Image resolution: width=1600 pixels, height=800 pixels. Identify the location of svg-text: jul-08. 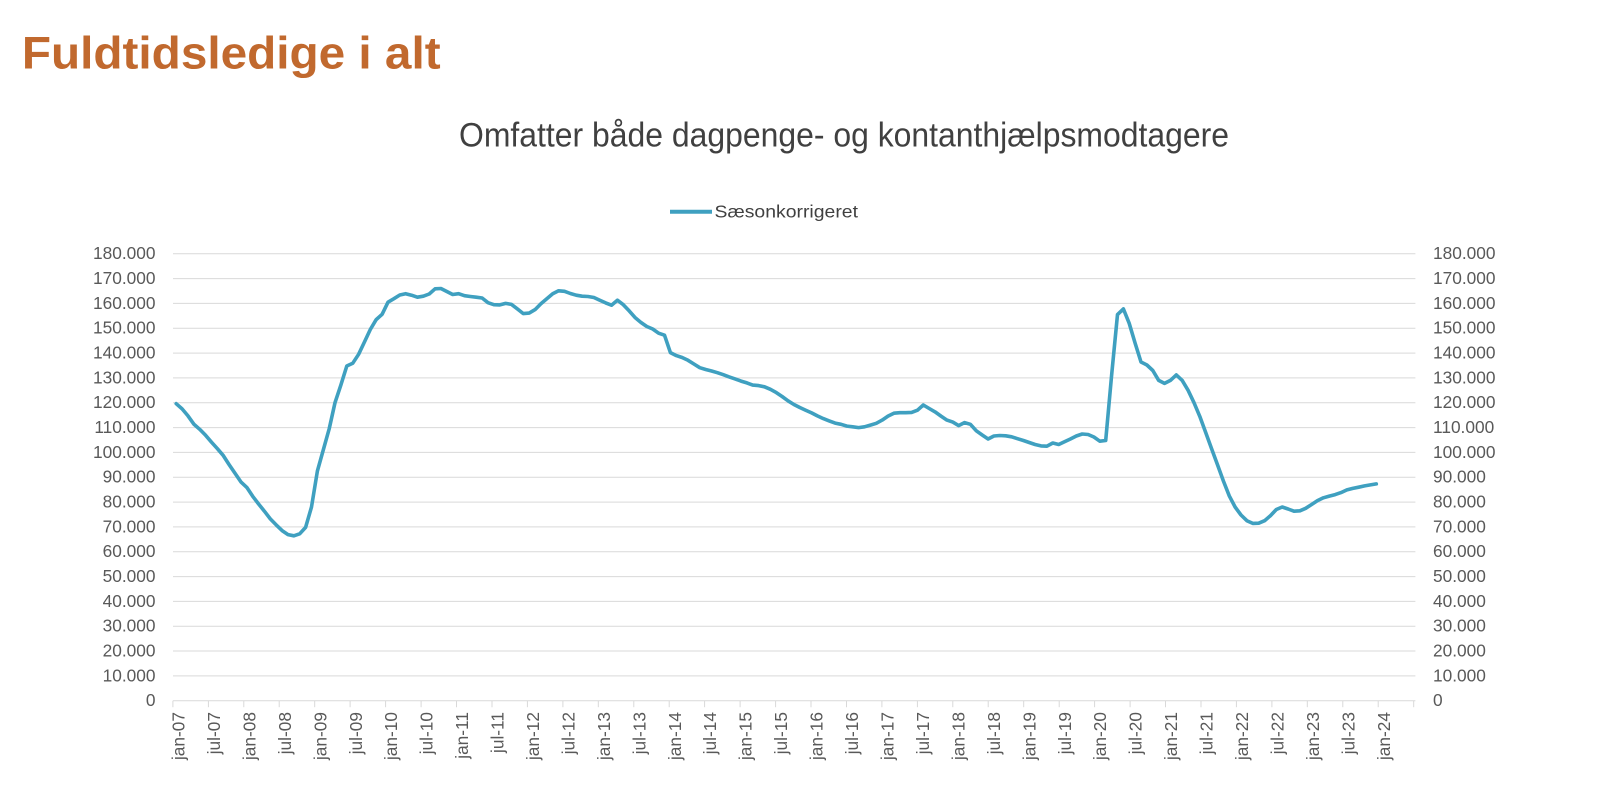
(285, 733).